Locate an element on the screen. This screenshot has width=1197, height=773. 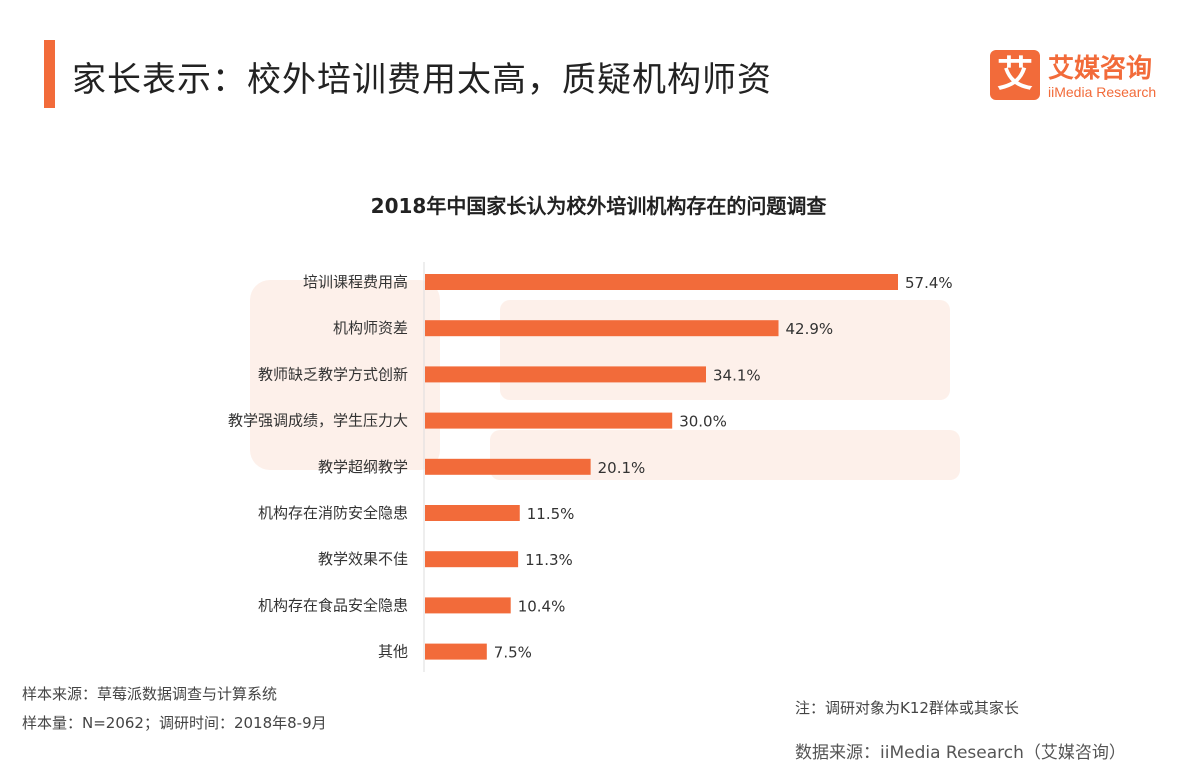
title-accent-bar is located at coordinates (49, 74).